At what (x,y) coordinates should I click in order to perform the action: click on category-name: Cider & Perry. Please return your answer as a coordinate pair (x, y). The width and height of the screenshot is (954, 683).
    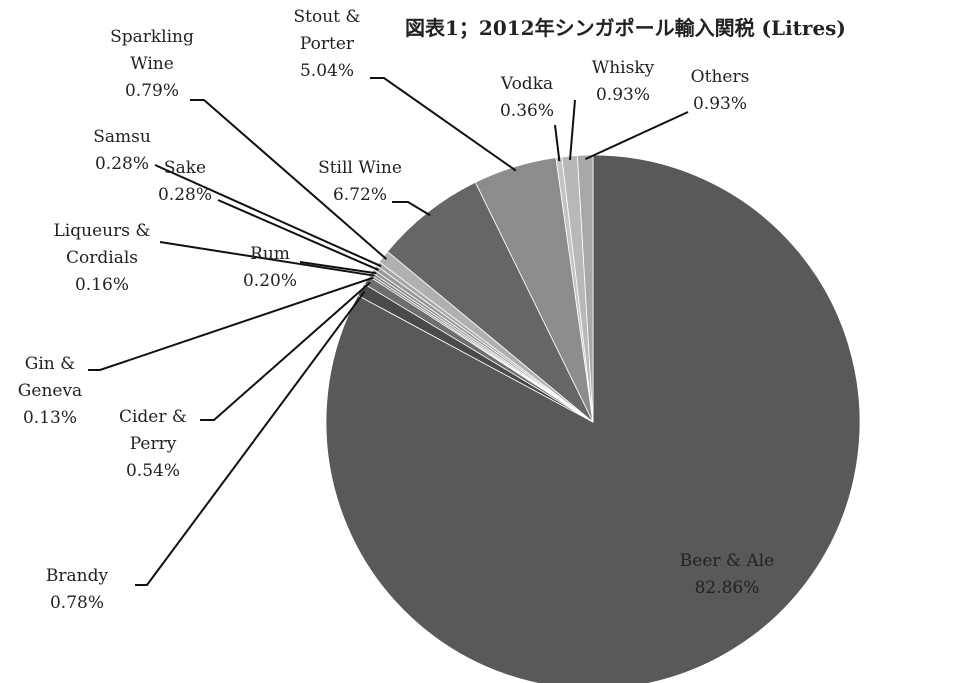
    Looking at the image, I should click on (153, 430).